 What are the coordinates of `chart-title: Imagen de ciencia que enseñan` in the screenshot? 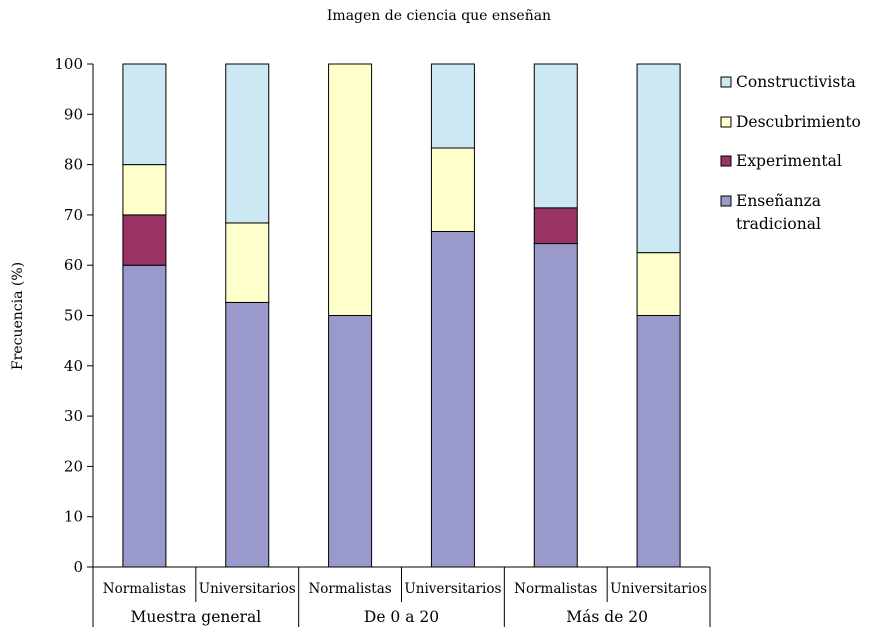 It's located at (439, 16).